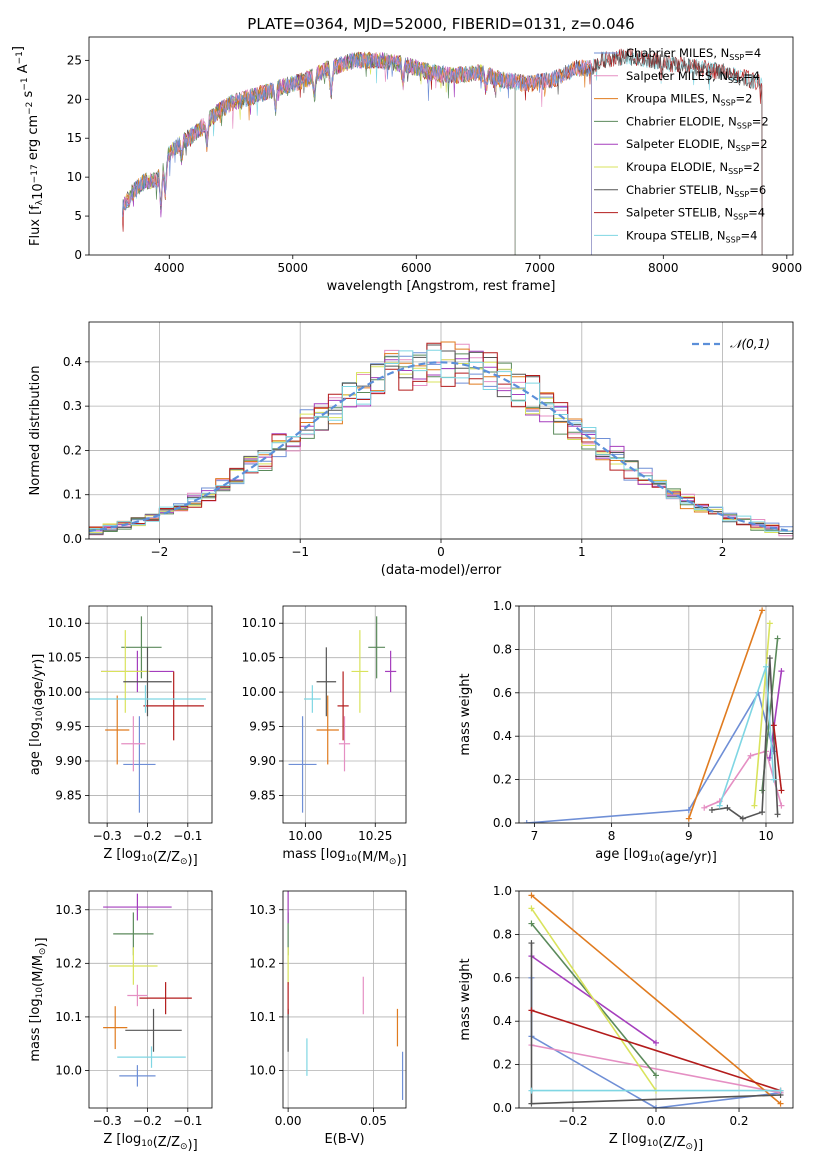  Describe the element at coordinates (150, 1142) in the screenshot. I see `mass-vs-Z-xlabel: Z [log10(Z/Z⊙)]` at that location.